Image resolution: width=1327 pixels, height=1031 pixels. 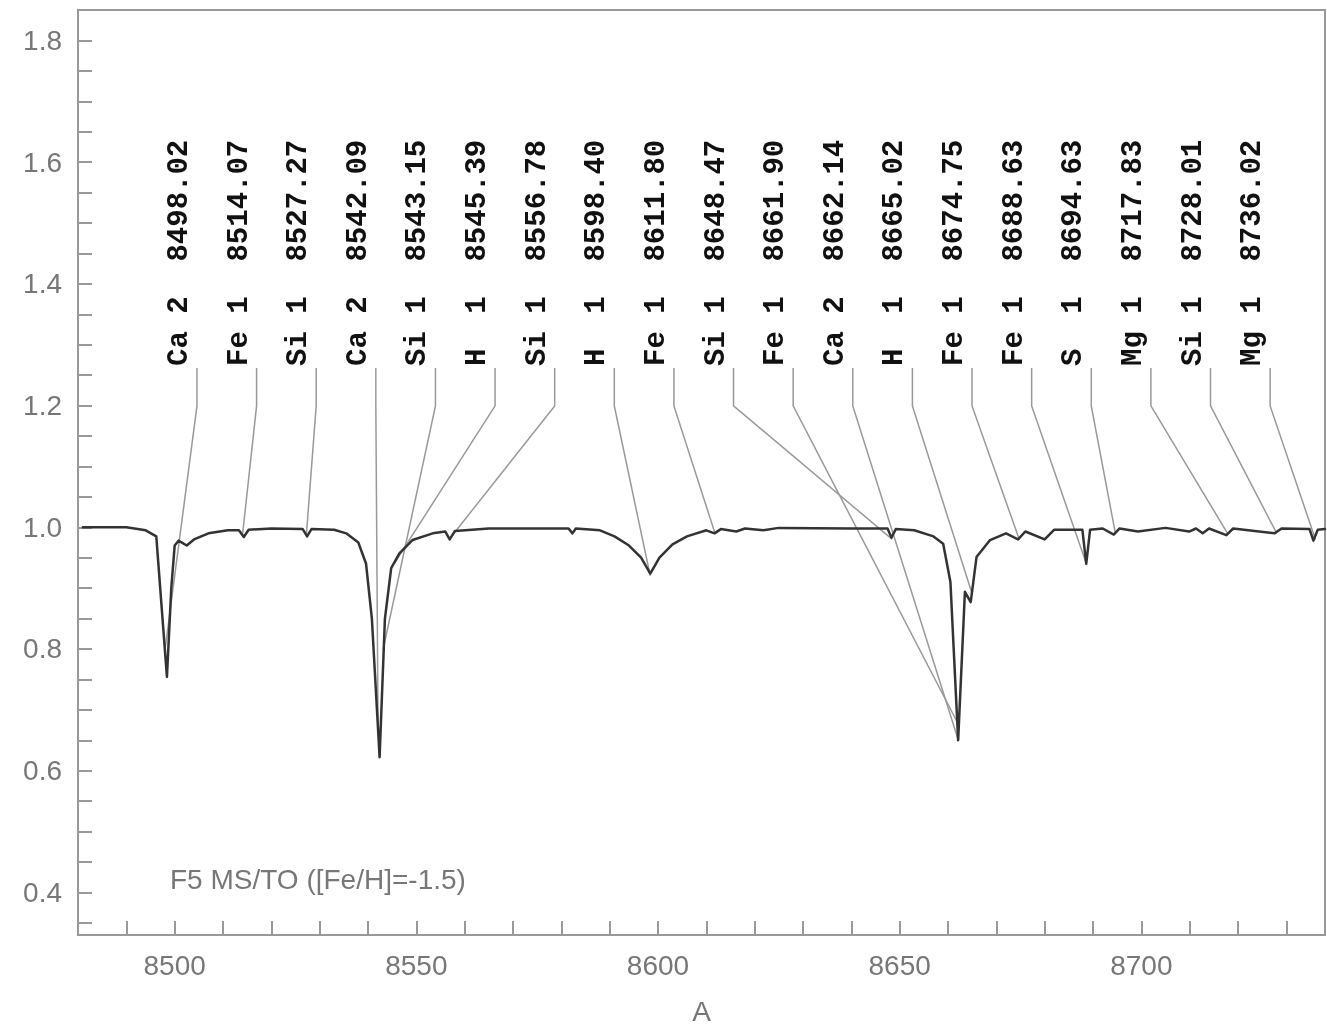 What do you see at coordinates (299, 252) in the screenshot?
I see `annotation: Si 1 8527.27` at bounding box center [299, 252].